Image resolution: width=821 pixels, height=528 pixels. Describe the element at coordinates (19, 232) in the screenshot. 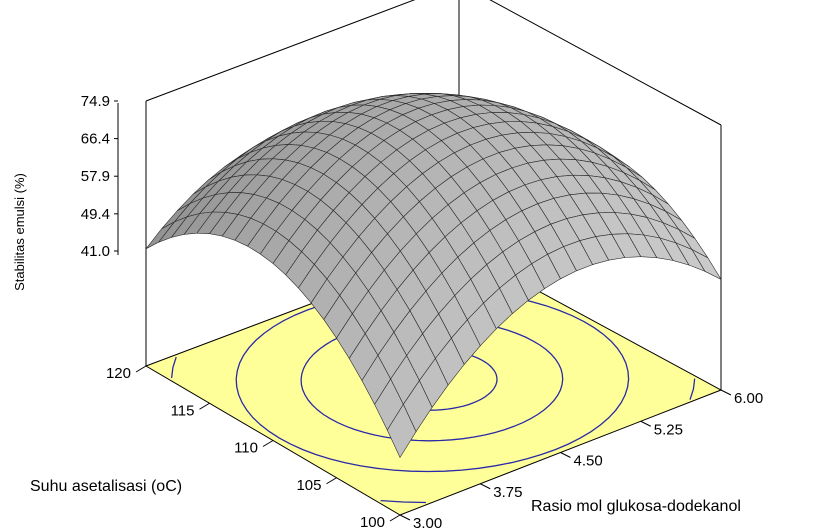

I see `z-axis-title: Stabilitas emulsi (%)` at that location.